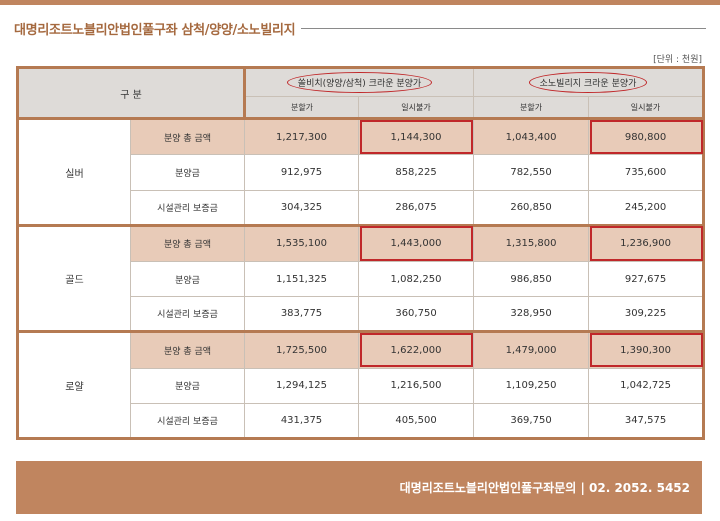 This screenshot has height=521, width=720. What do you see at coordinates (416, 315) in the screenshot?
I see `value-cell: 360,750` at bounding box center [416, 315].